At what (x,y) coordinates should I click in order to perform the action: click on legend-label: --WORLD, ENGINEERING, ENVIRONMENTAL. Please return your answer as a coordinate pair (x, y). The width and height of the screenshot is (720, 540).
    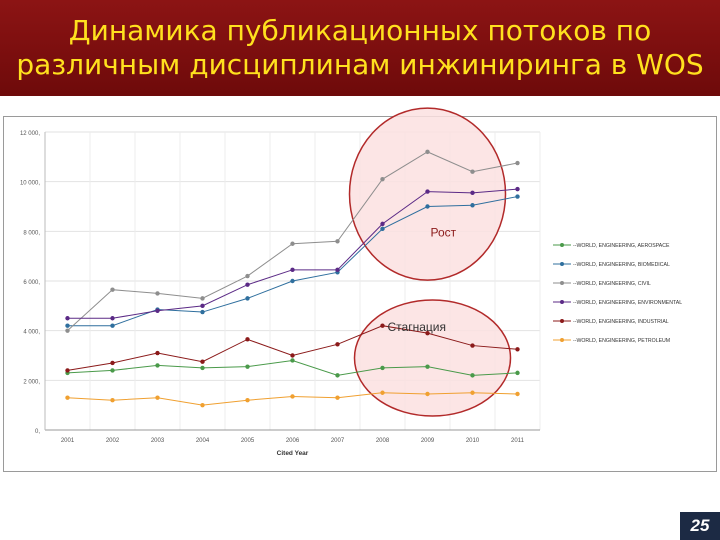
    Looking at the image, I should click on (627, 303).